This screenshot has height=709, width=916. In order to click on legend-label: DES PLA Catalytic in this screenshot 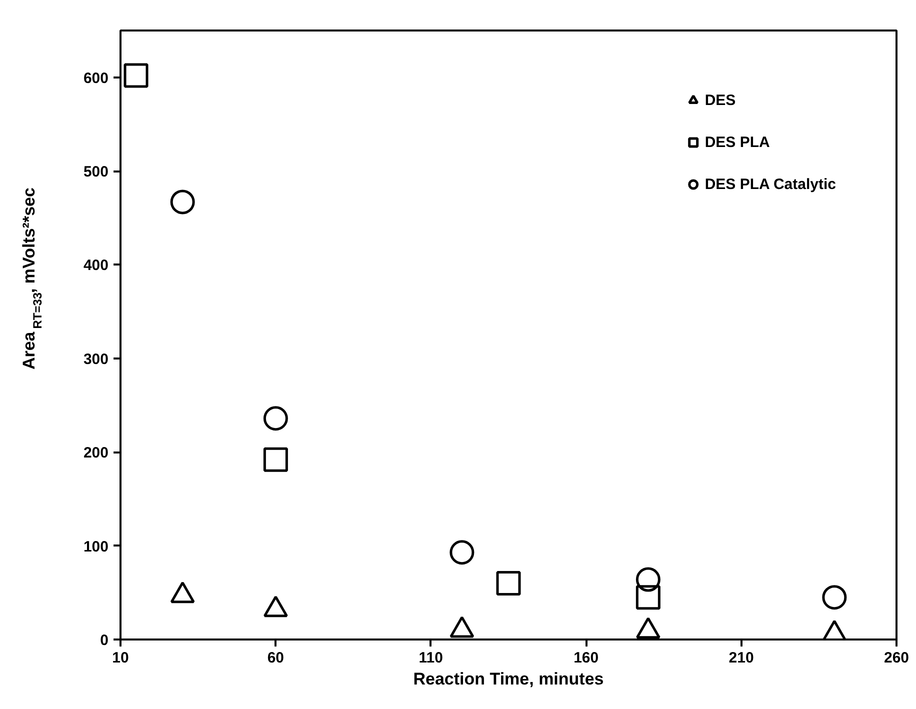, I will do `click(770, 184)`.